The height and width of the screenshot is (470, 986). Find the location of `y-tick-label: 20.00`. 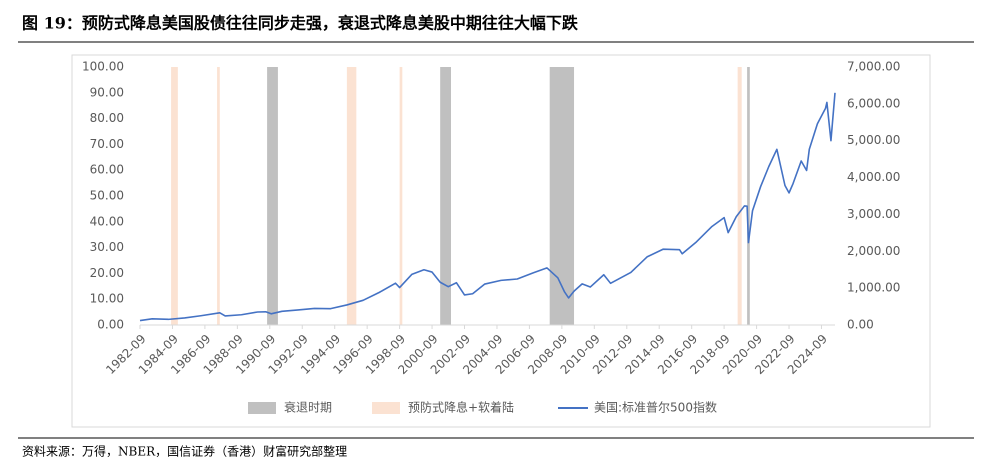

y-tick-label: 20.00 is located at coordinates (107, 273).